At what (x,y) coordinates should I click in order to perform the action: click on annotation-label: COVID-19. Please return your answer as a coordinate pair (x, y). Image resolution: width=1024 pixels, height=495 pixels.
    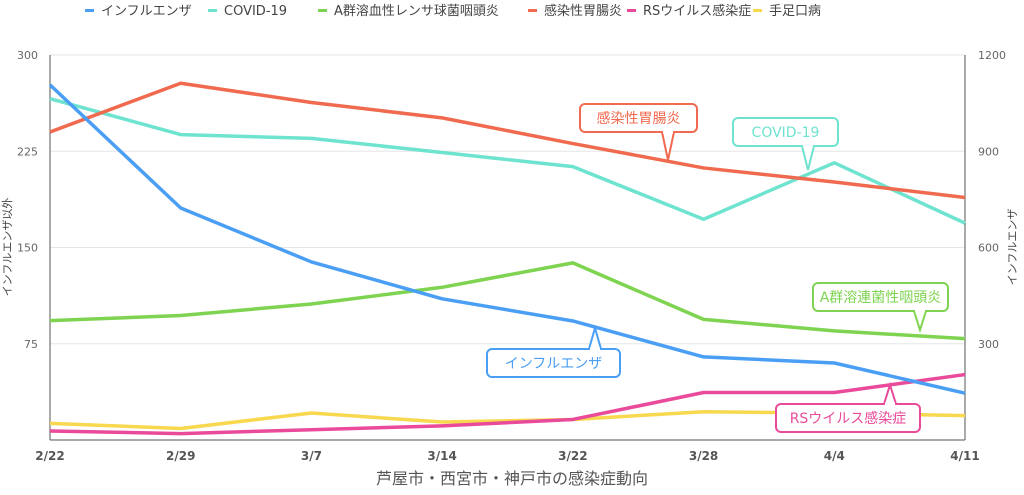
    Looking at the image, I should click on (786, 133).